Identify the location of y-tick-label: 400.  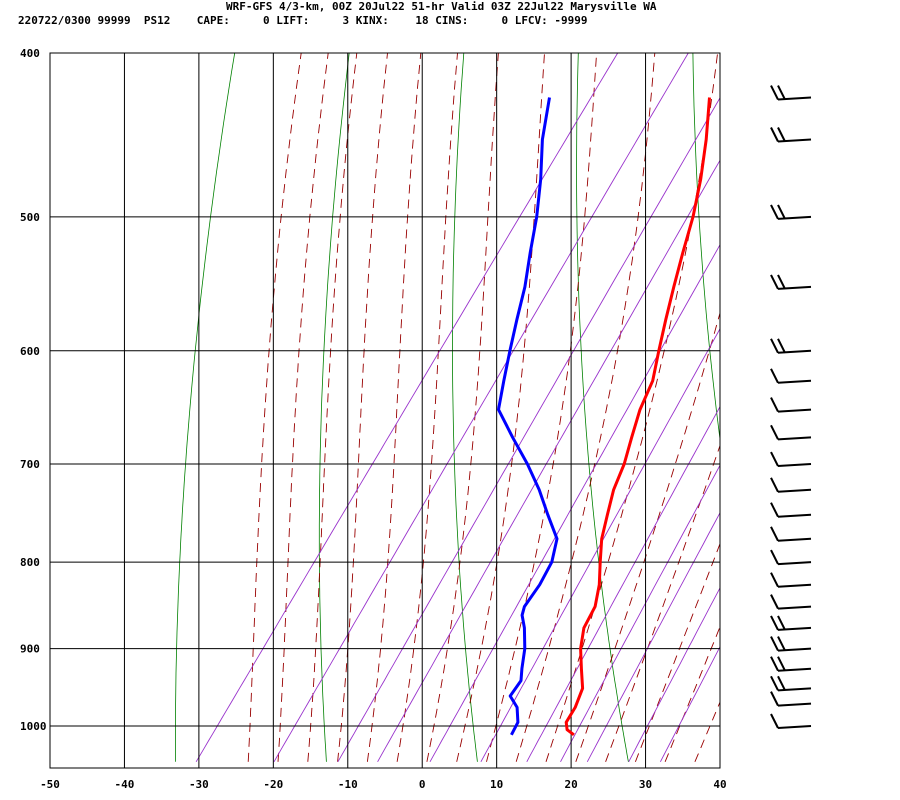
(30, 53).